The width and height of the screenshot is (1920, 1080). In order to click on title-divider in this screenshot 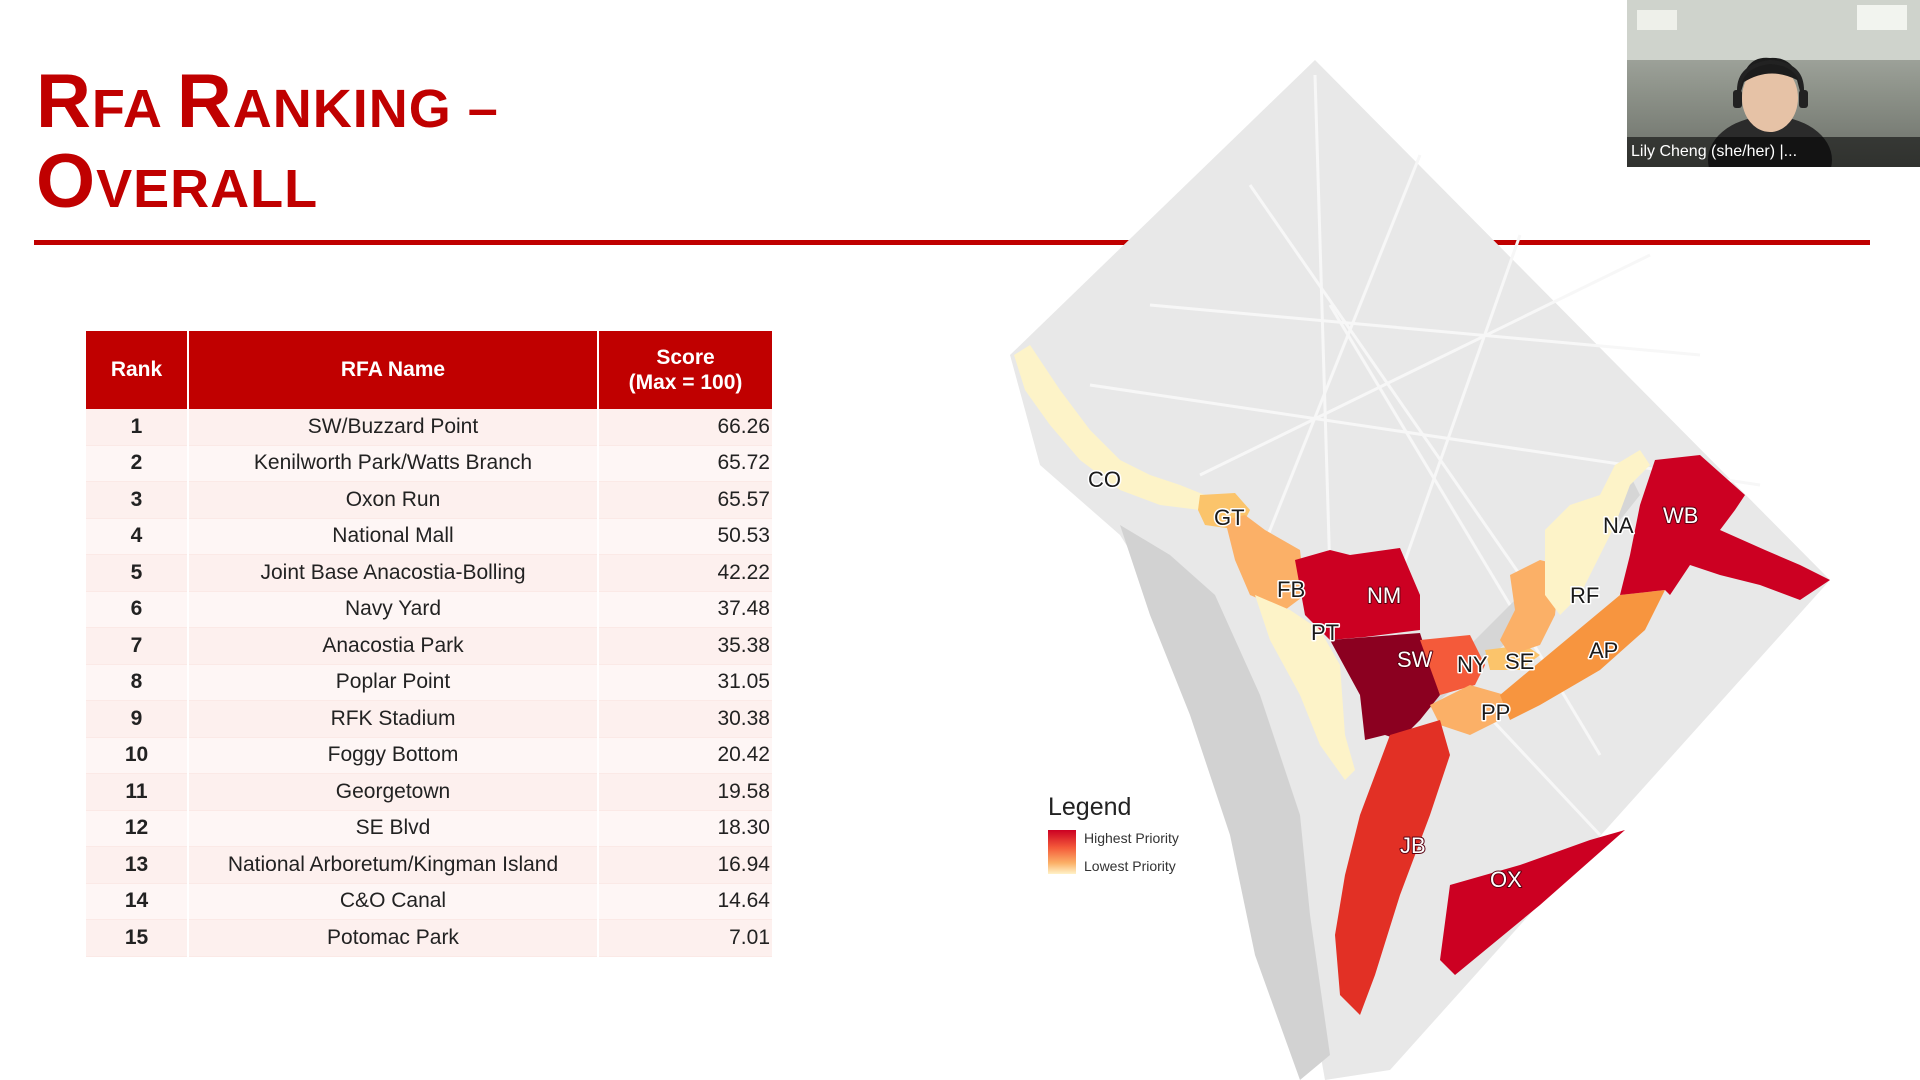, I will do `click(952, 242)`.